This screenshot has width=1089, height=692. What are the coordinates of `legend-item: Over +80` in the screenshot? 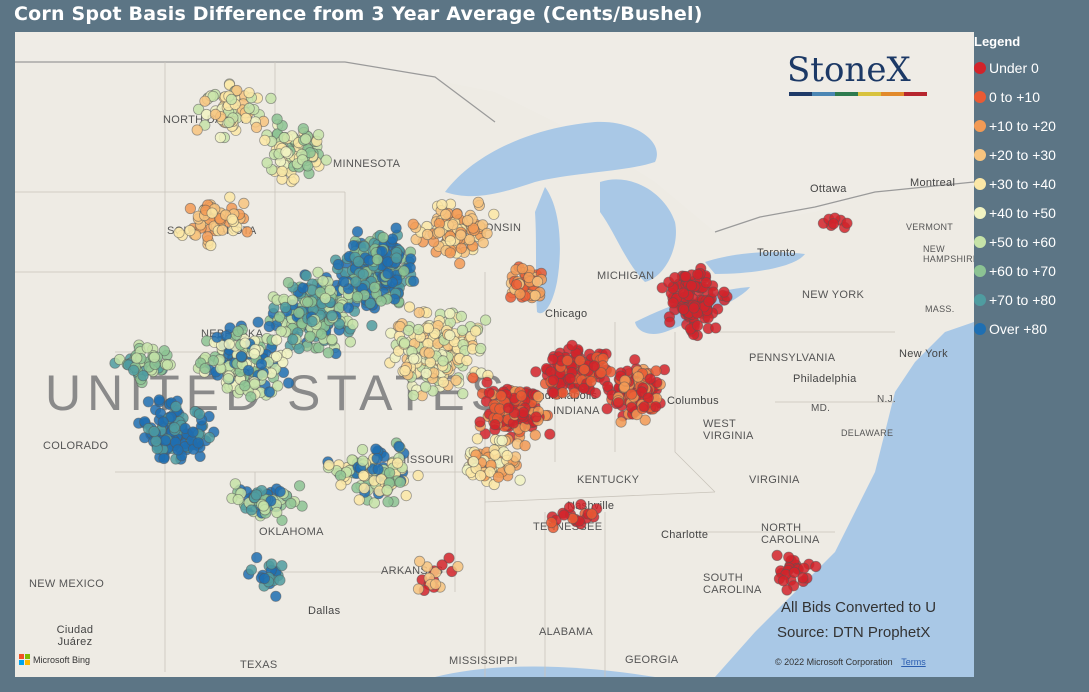 It's located at (1030, 328).